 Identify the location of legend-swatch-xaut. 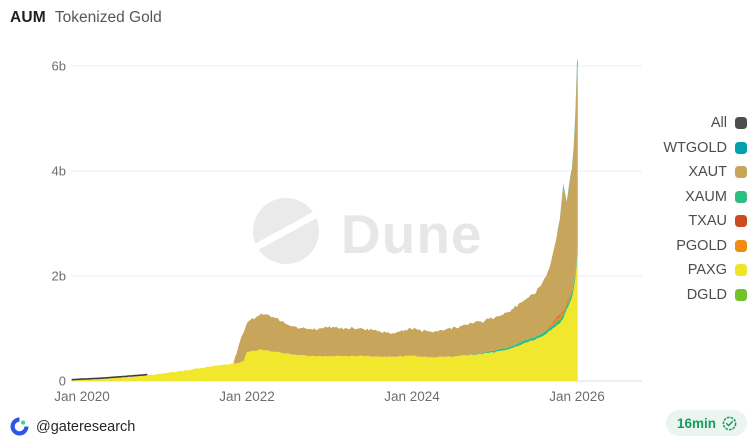
(741, 172).